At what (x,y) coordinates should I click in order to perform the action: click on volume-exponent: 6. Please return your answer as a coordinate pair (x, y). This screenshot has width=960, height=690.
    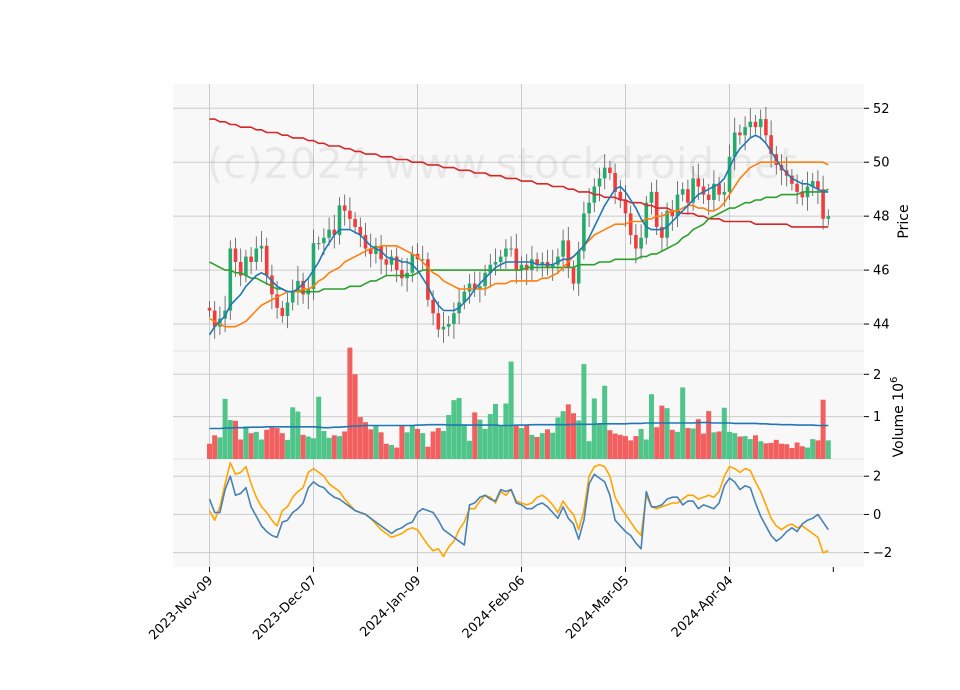
    Looking at the image, I should click on (894, 380).